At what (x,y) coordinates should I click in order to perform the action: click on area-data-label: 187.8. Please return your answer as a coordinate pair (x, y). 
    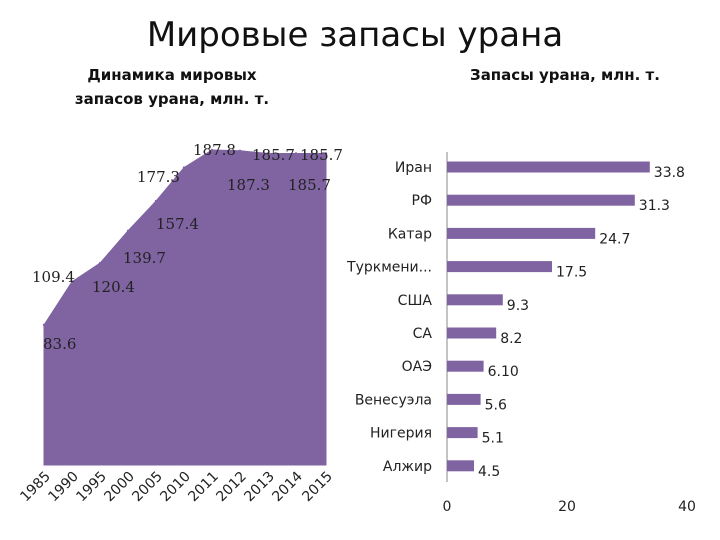
    Looking at the image, I should click on (214, 150).